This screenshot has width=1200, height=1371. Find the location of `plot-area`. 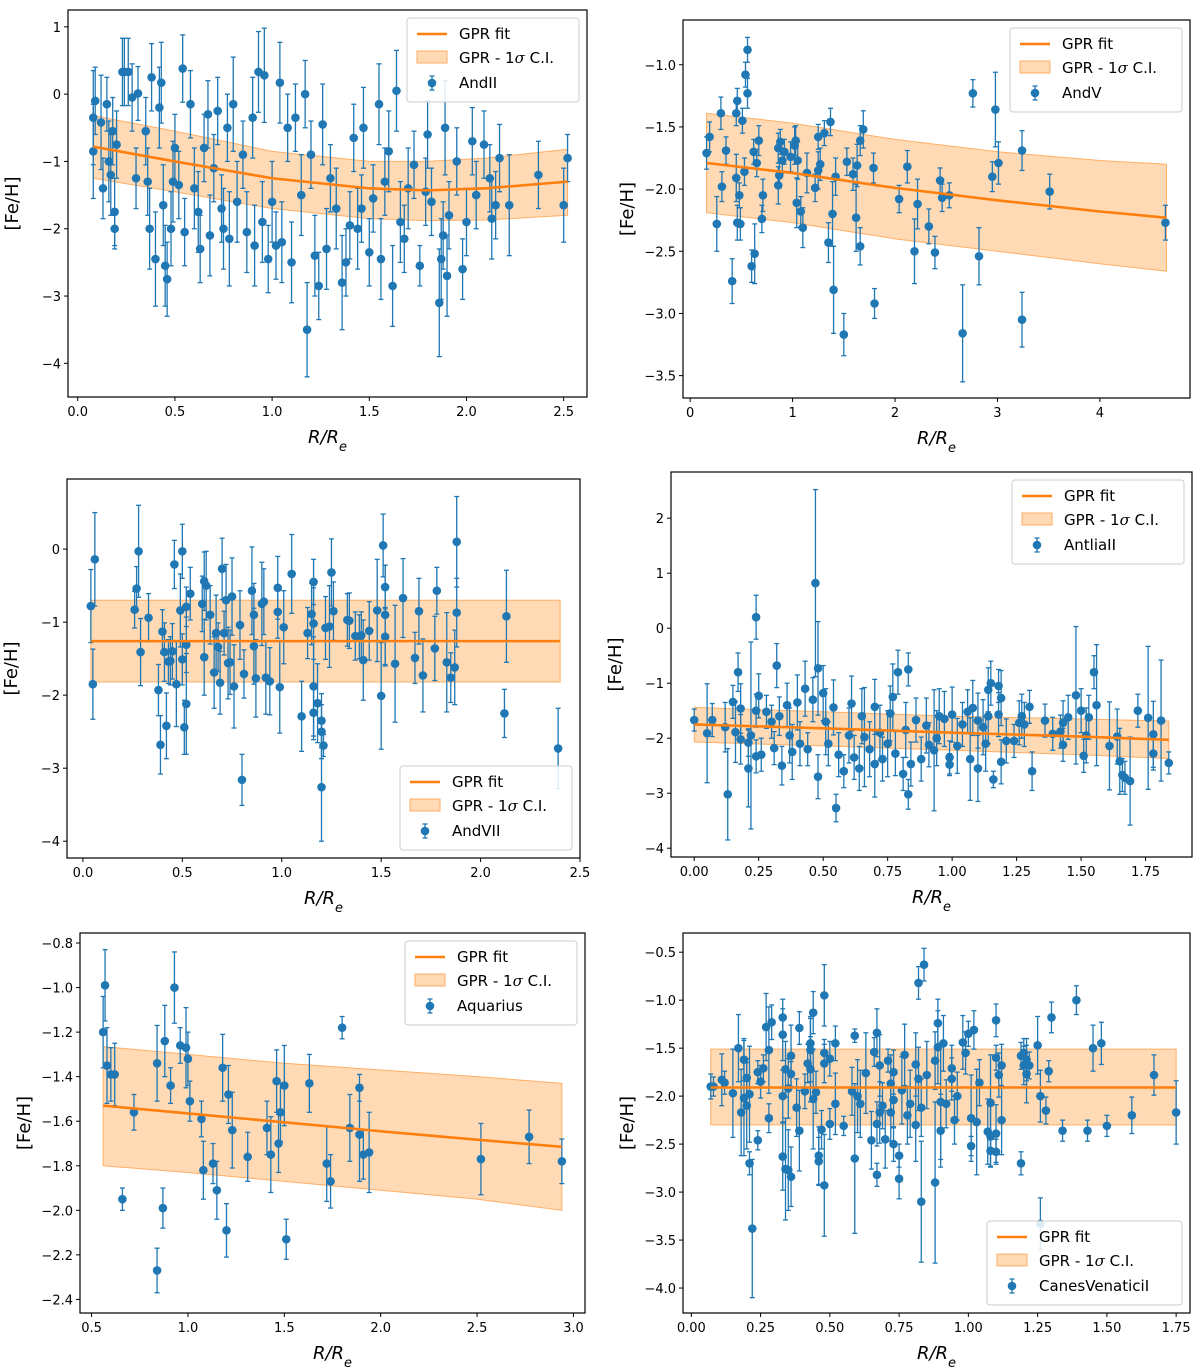

plot-area is located at coordinates (332, 1121).